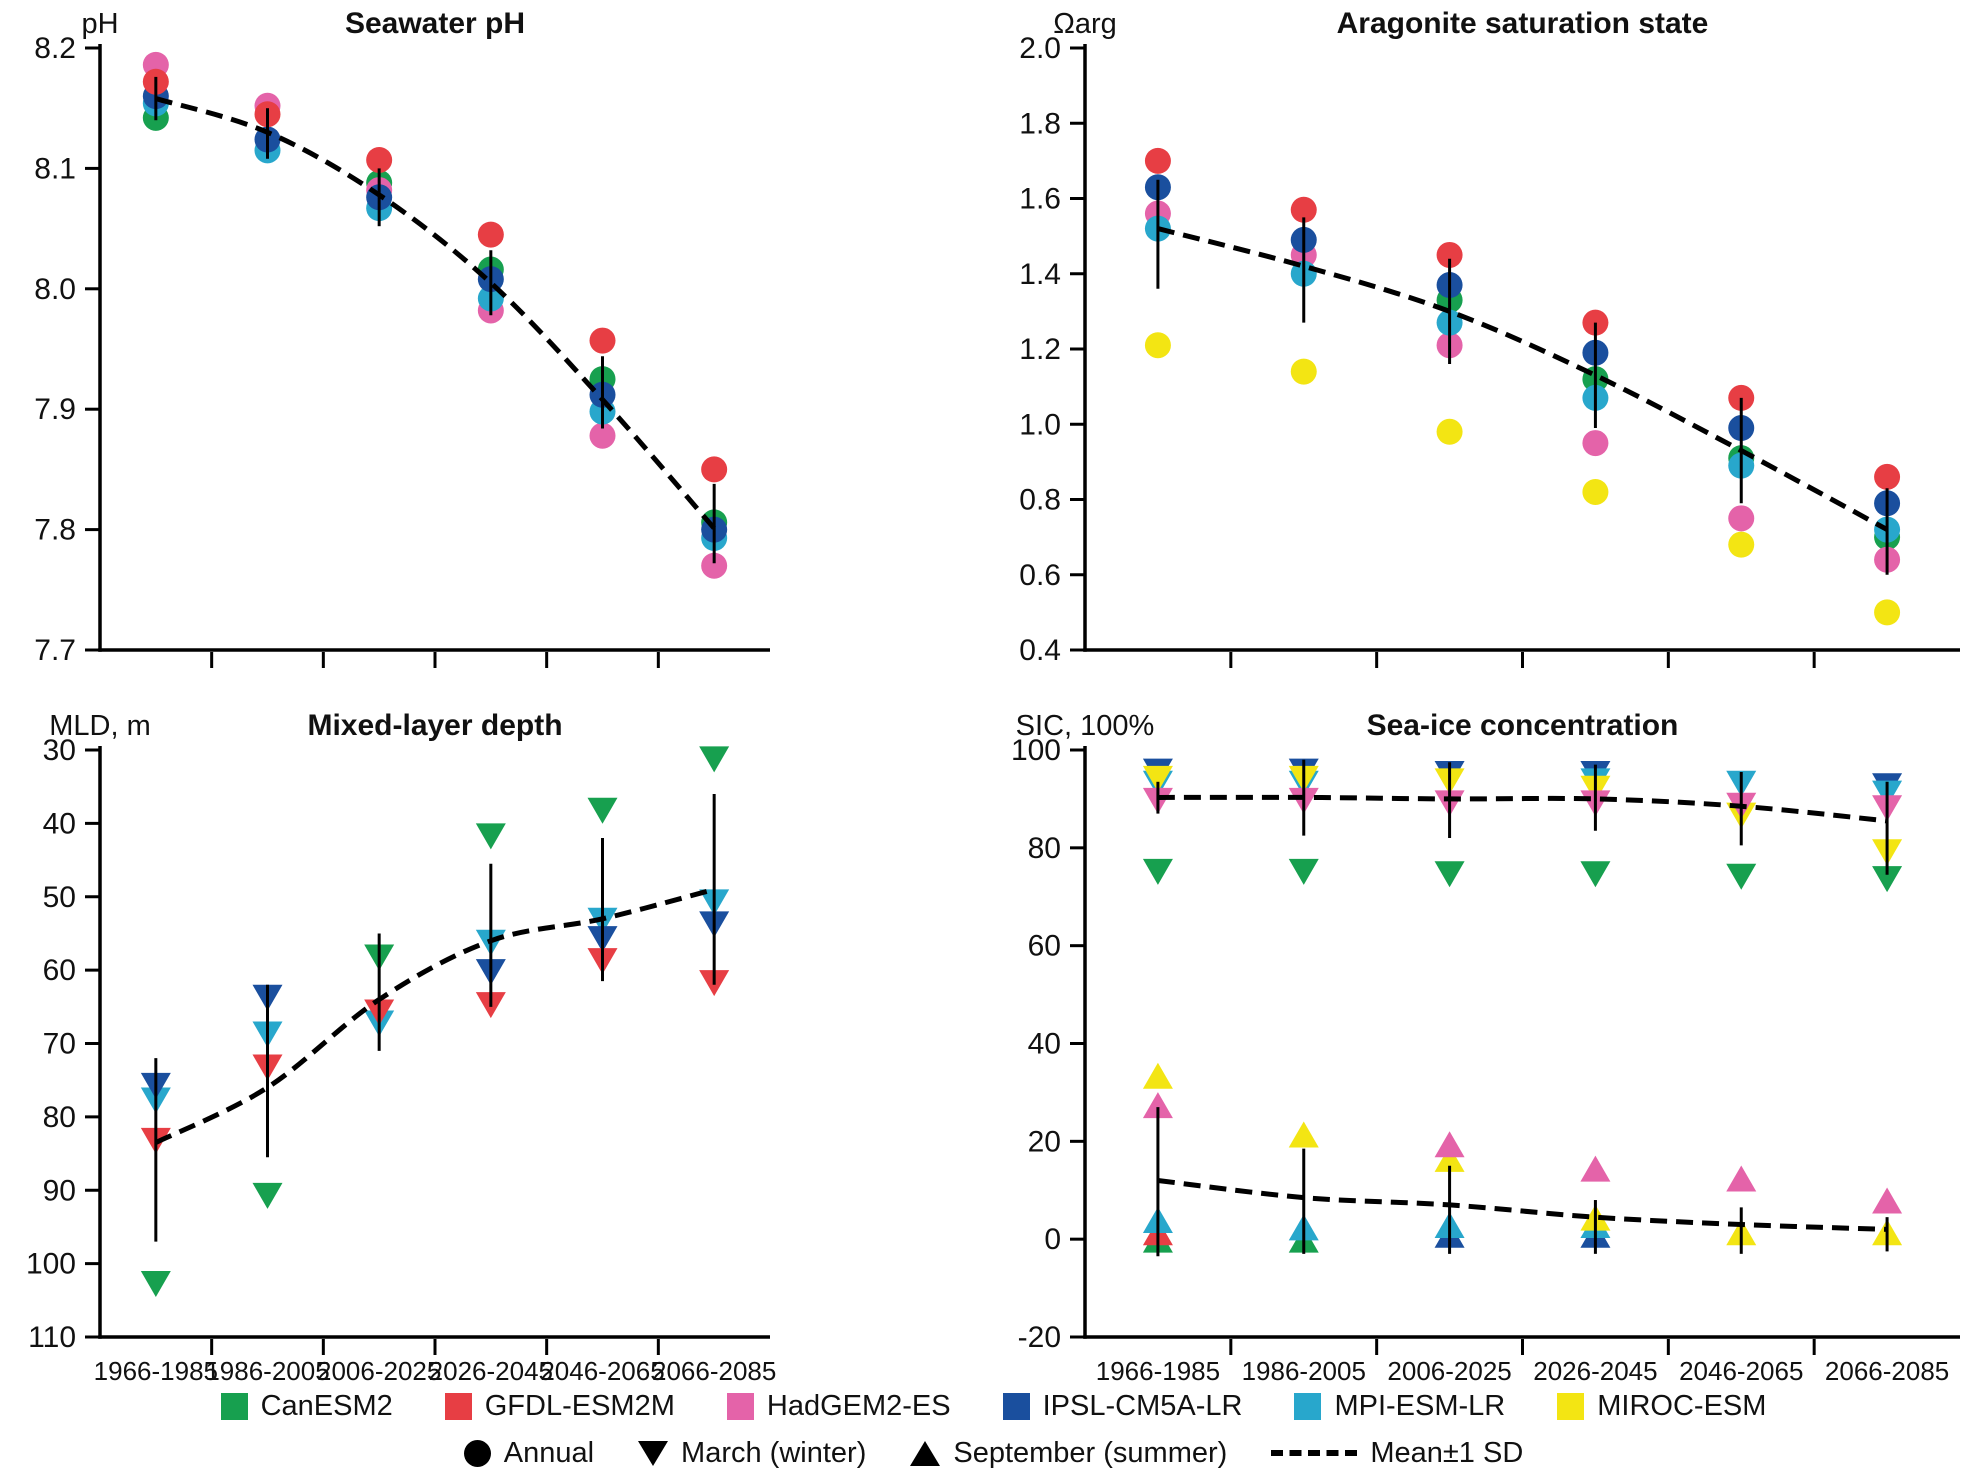  I want to click on legend-model-label: HadGEM2-ES, so click(858, 1405).